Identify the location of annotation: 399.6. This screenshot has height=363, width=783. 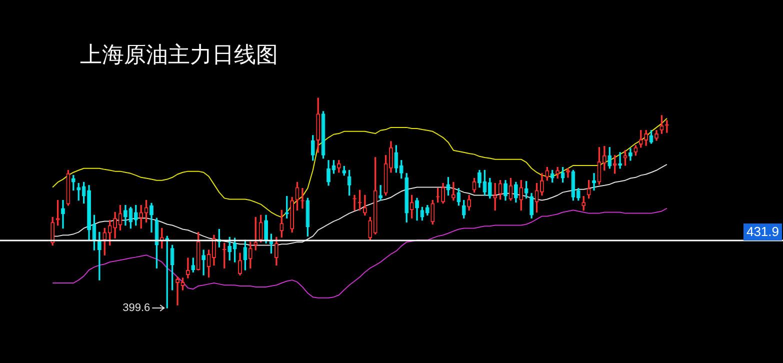
(136, 308).